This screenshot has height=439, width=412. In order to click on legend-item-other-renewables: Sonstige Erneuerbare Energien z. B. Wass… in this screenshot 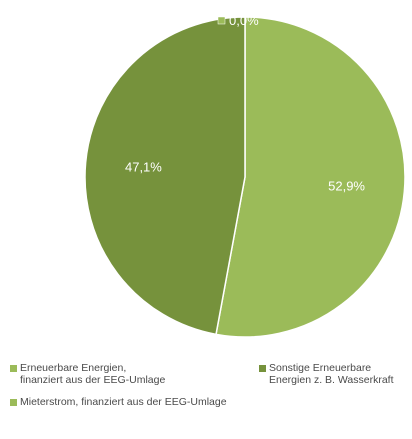, I will do `click(326, 374)`.